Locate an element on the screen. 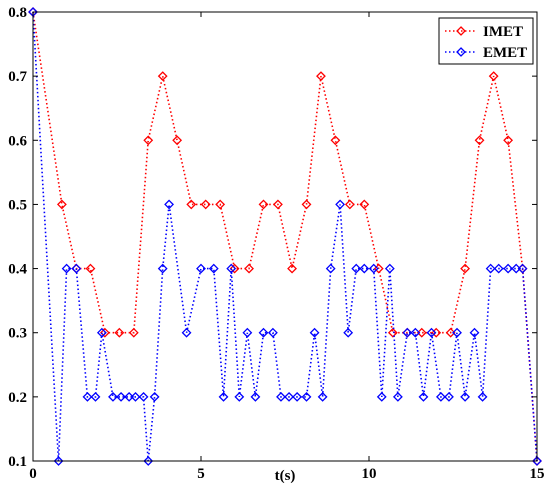 This screenshot has width=550, height=497. legend-label: EMET is located at coordinates (505, 53).